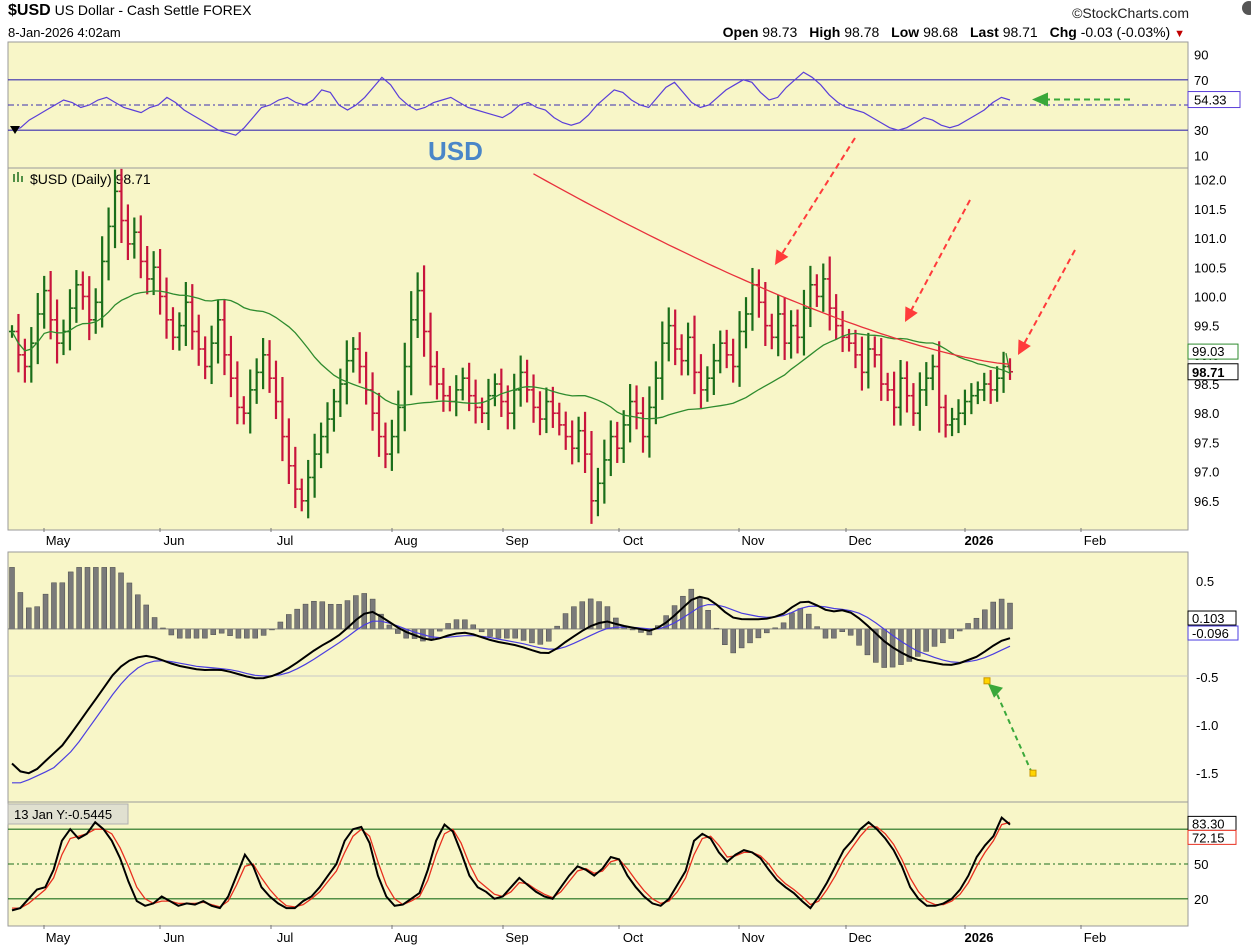 Image resolution: width=1251 pixels, height=948 pixels. I want to click on price-xtick-nov: Nov, so click(753, 540).